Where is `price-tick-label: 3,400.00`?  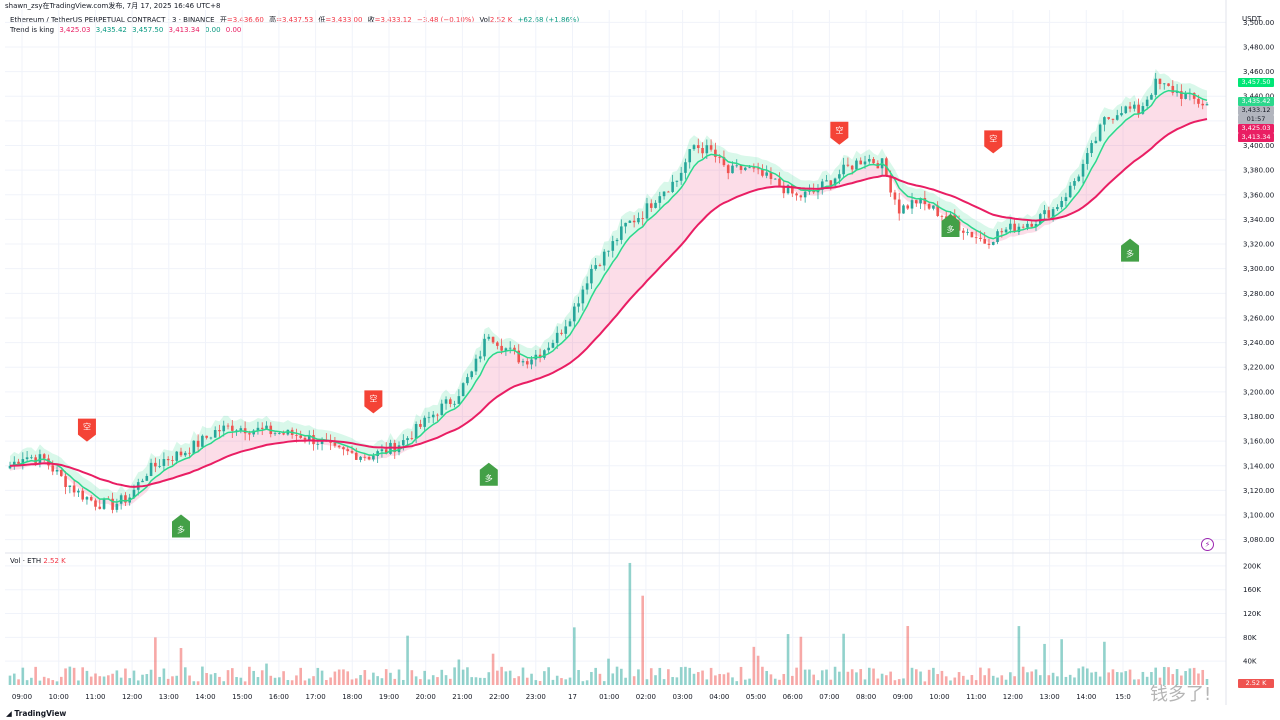 price-tick-label: 3,400.00 is located at coordinates (1258, 146).